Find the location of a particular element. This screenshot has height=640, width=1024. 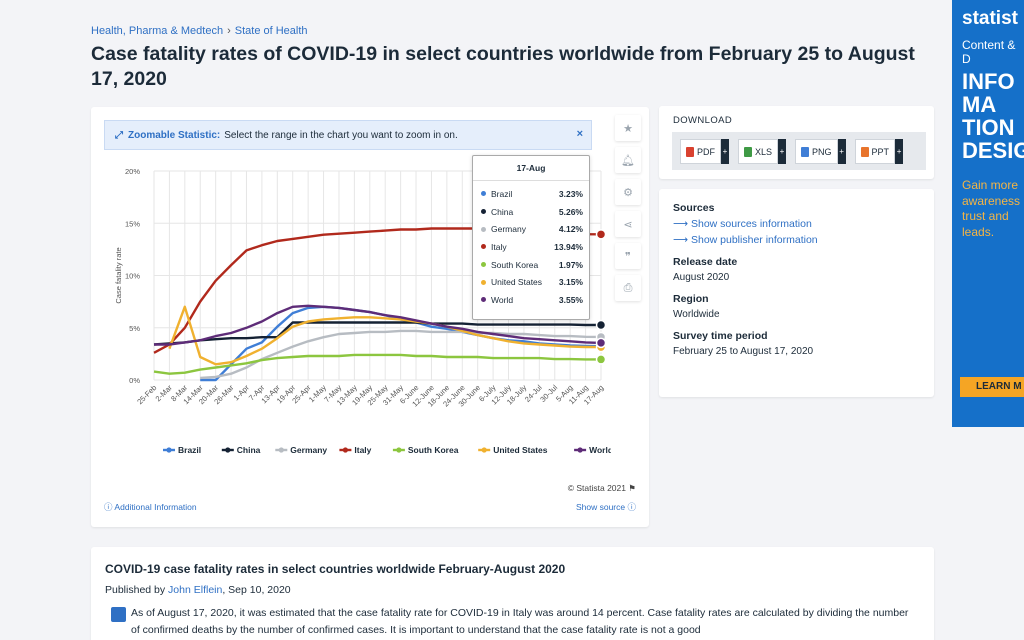

breadcrumb-item-state-of-health: State of Health is located at coordinates (271, 31).